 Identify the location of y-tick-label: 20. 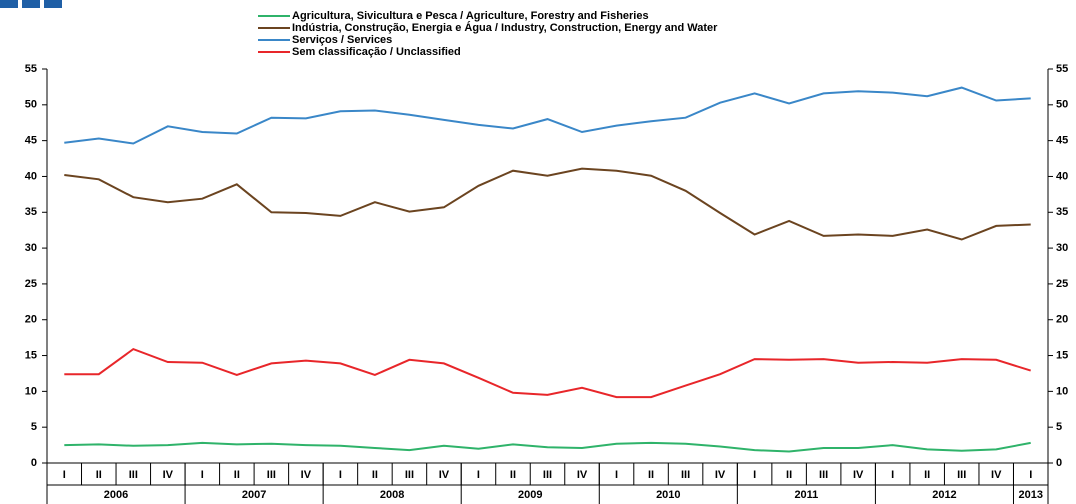
(31, 320).